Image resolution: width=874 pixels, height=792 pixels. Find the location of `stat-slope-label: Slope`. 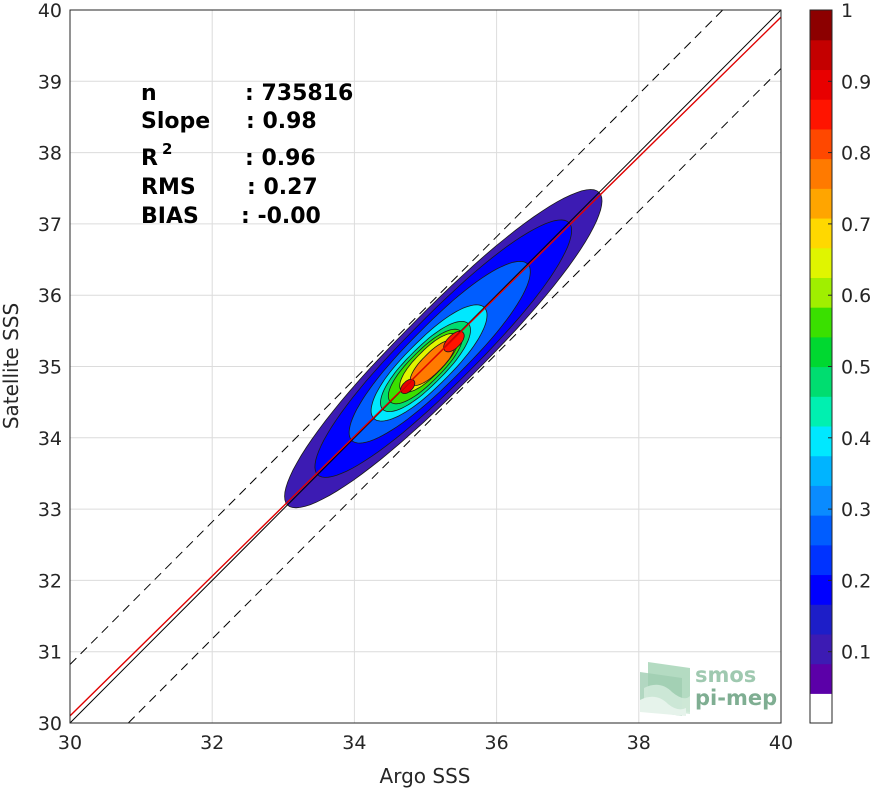

stat-slope-label: Slope is located at coordinates (175, 121).